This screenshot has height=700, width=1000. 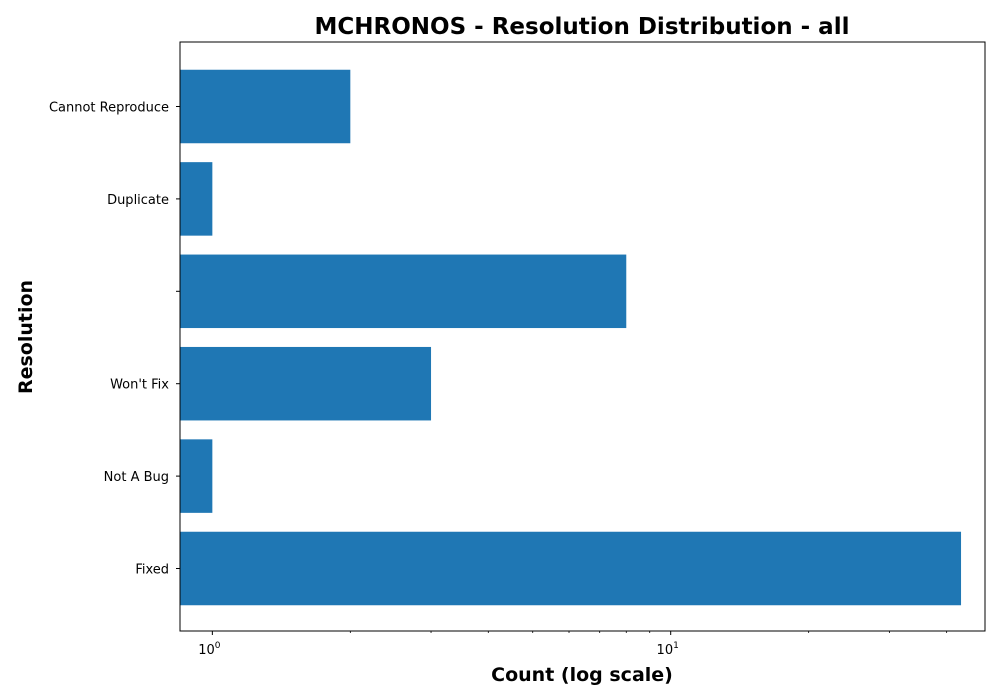 What do you see at coordinates (573, 644) in the screenshot?
I see `x-axis-ticks: 100 10¹` at bounding box center [573, 644].